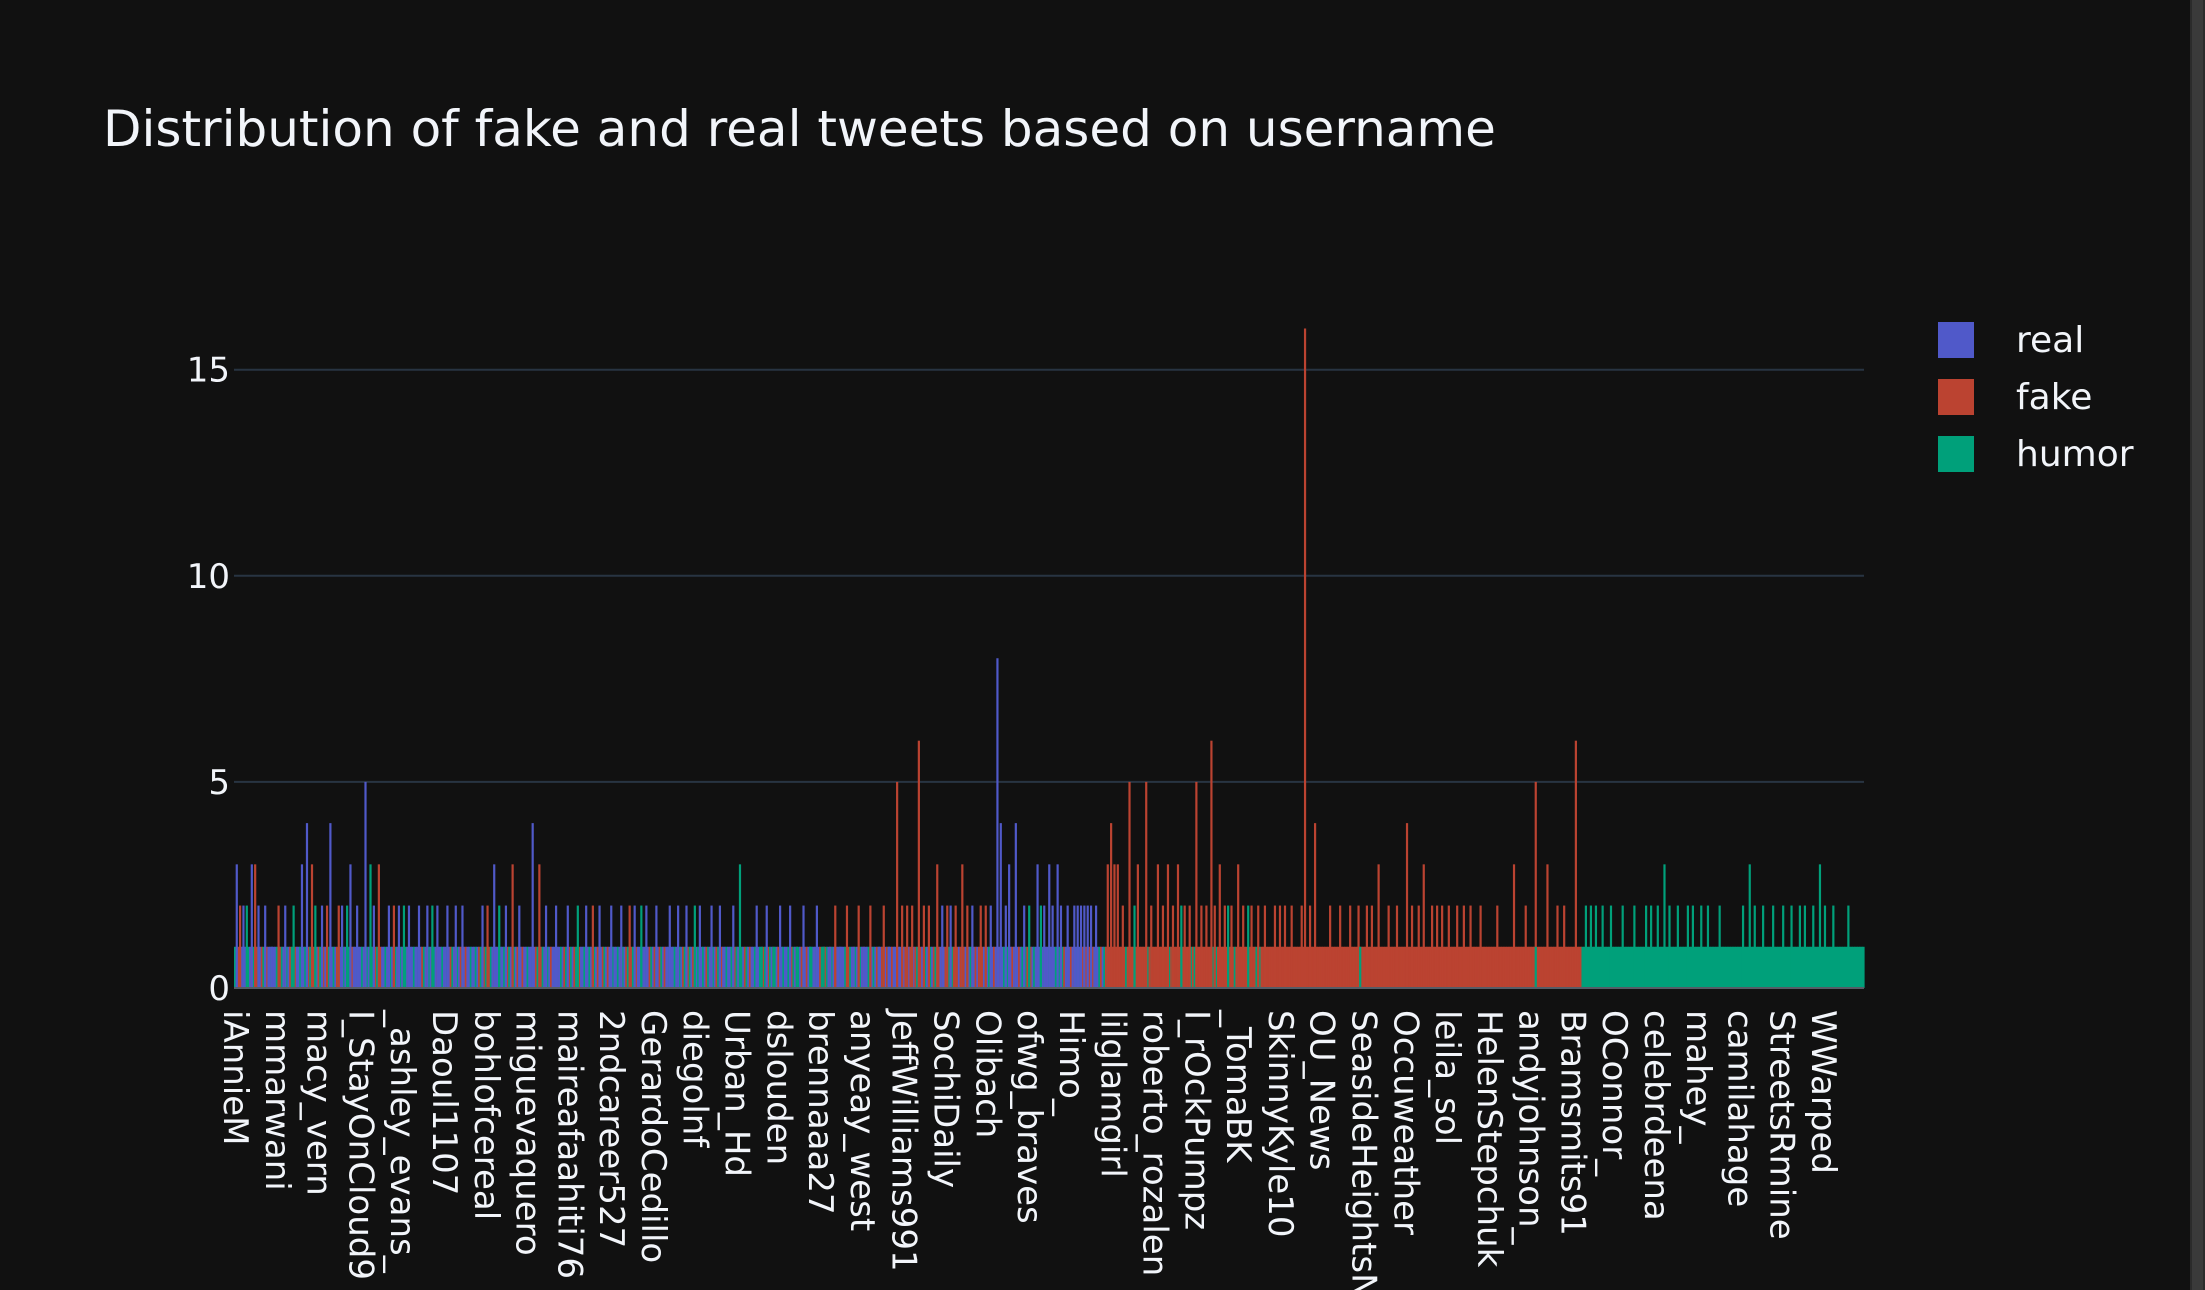 Image resolution: width=2205 pixels, height=1290 pixels. I want to click on x-tick-label: Urban_Hd, so click(737, 1093).